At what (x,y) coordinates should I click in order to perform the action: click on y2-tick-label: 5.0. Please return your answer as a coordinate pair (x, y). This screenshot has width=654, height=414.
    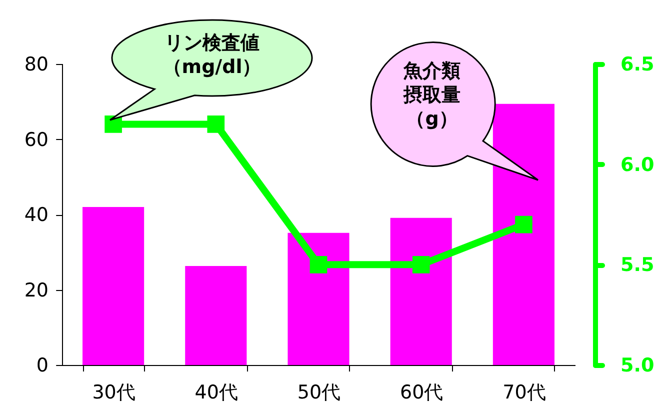
    Looking at the image, I should click on (637, 365).